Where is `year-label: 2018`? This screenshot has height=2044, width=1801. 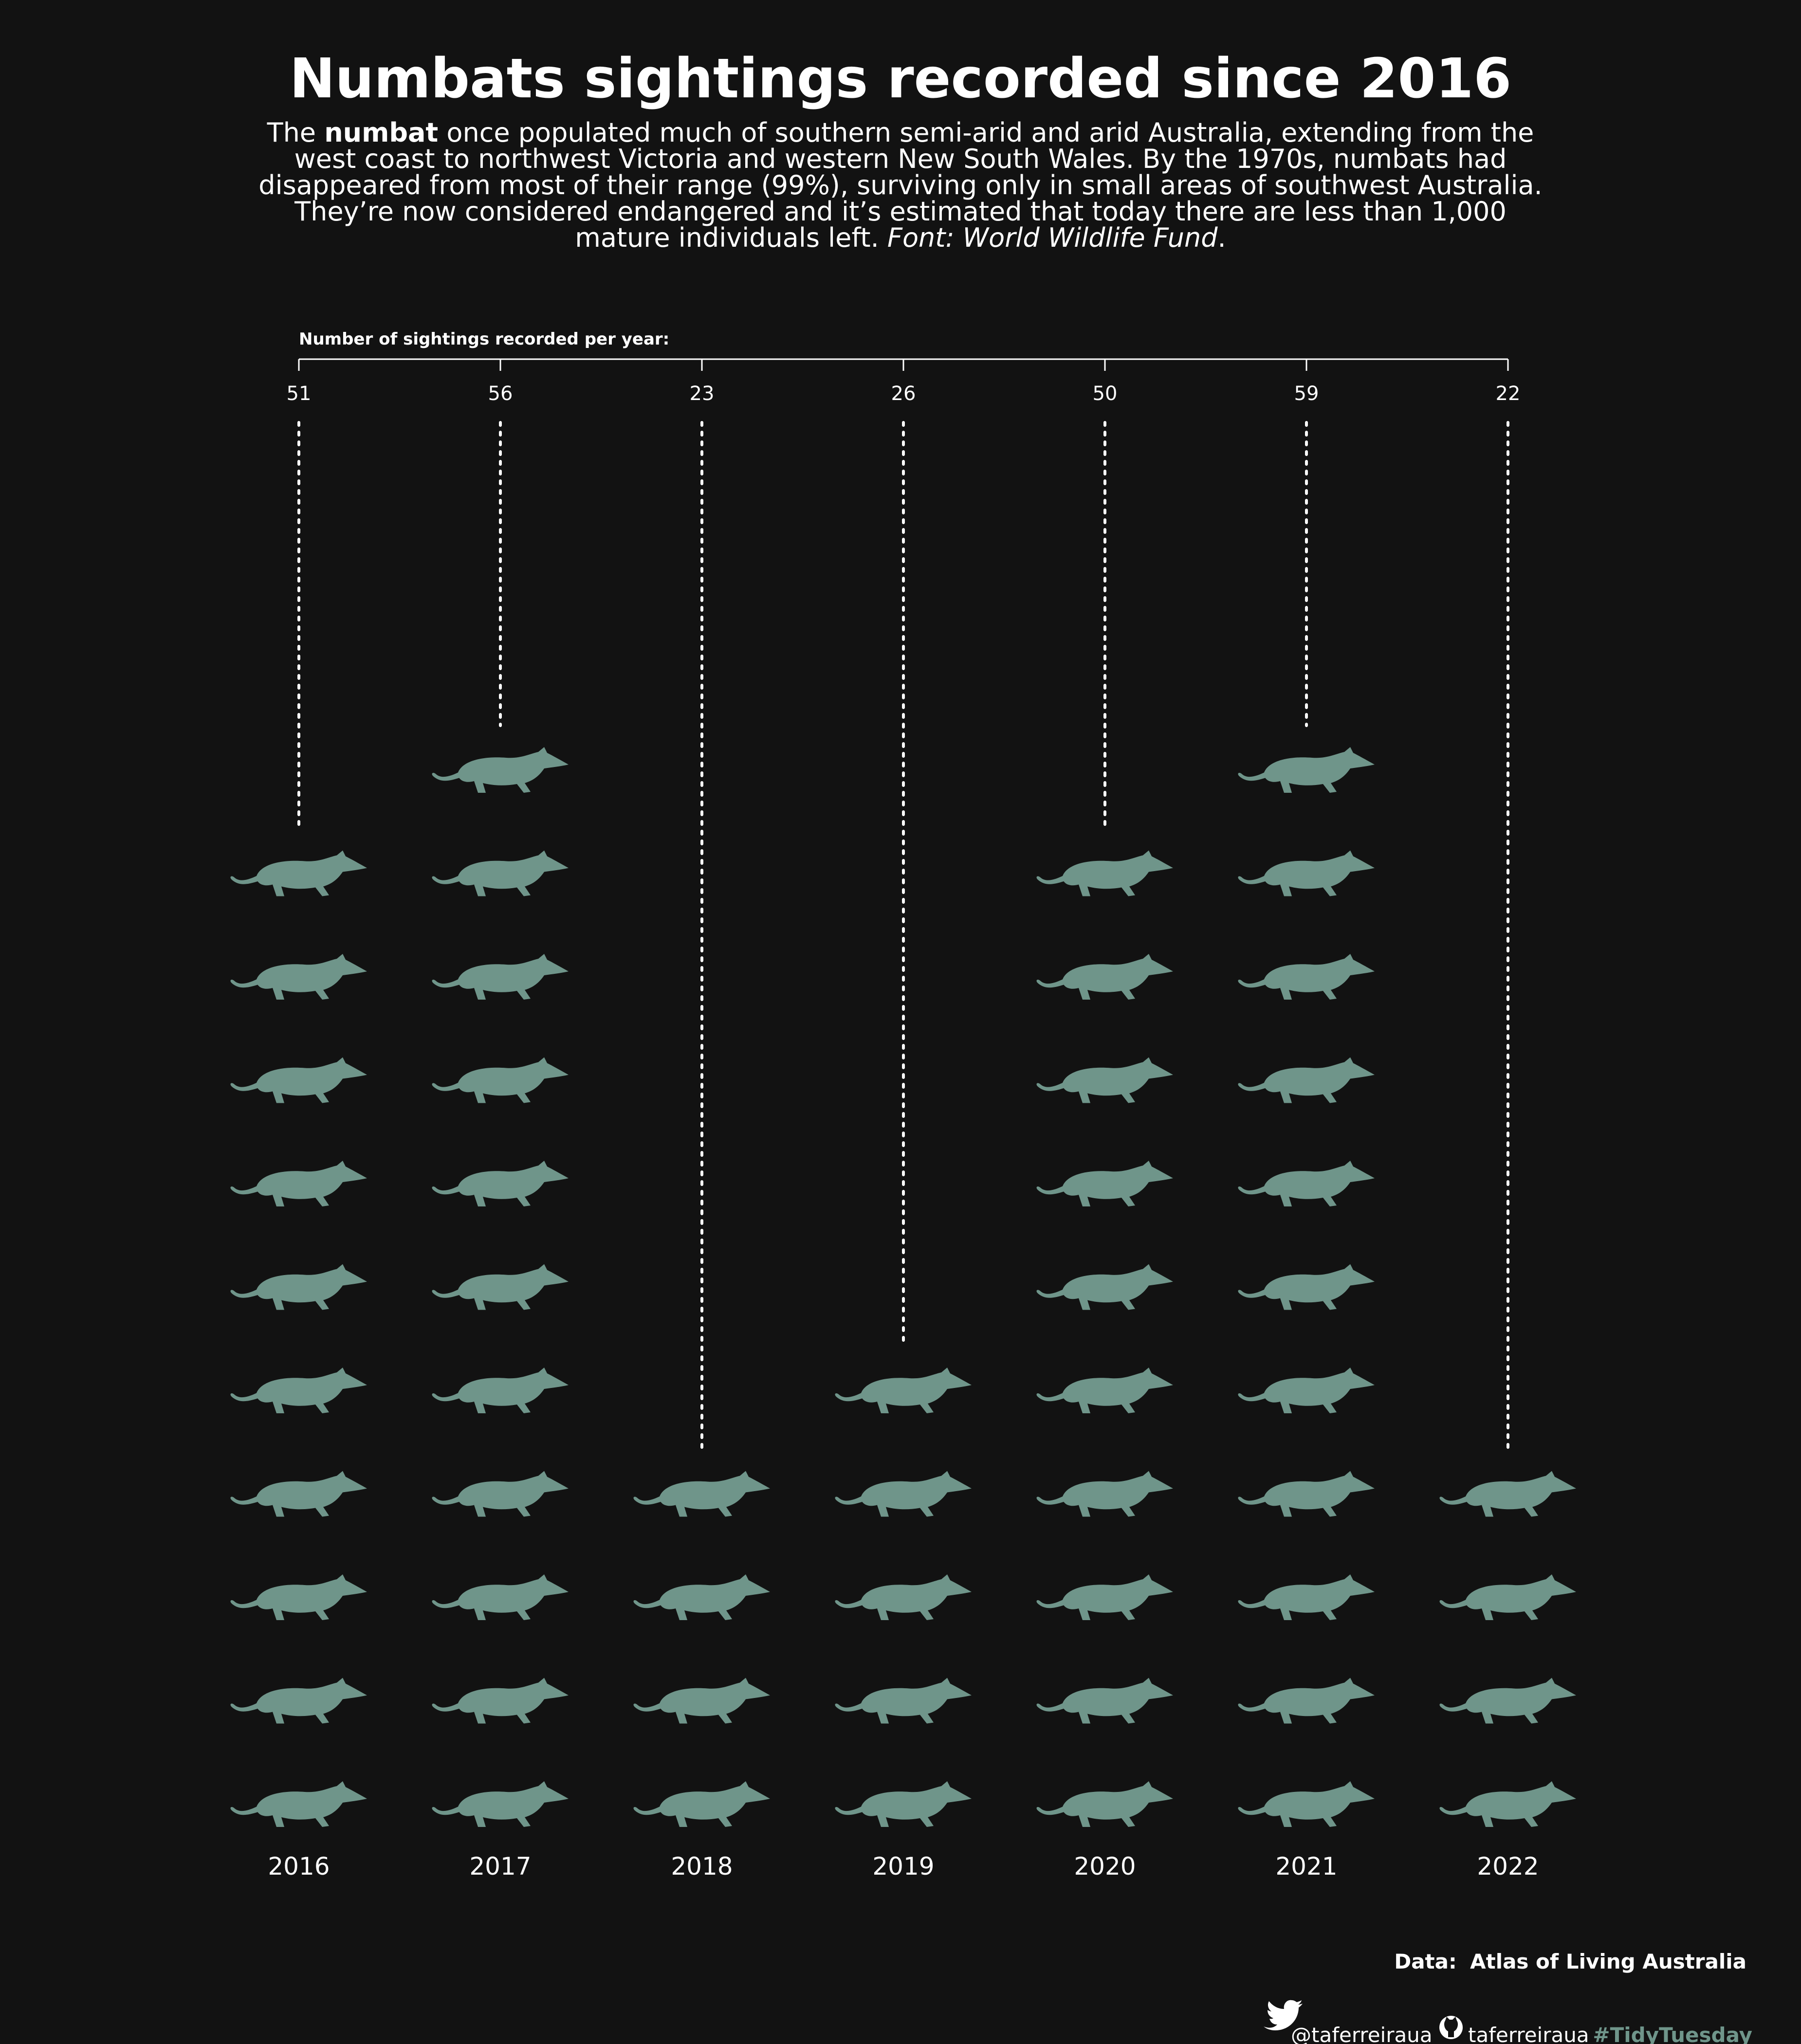
year-label: 2018 is located at coordinates (702, 1866).